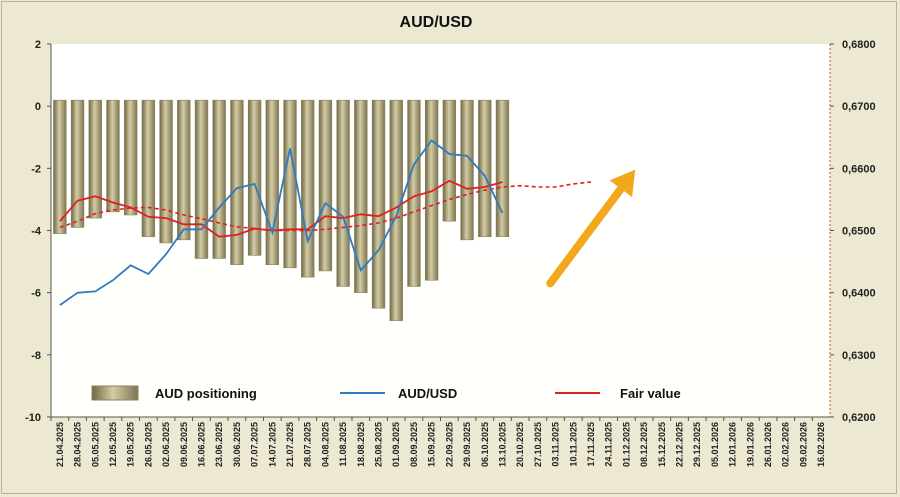 The height and width of the screenshot is (497, 900). Describe the element at coordinates (803, 444) in the screenshot. I see `x-tick-label: 09.02.2026` at that location.